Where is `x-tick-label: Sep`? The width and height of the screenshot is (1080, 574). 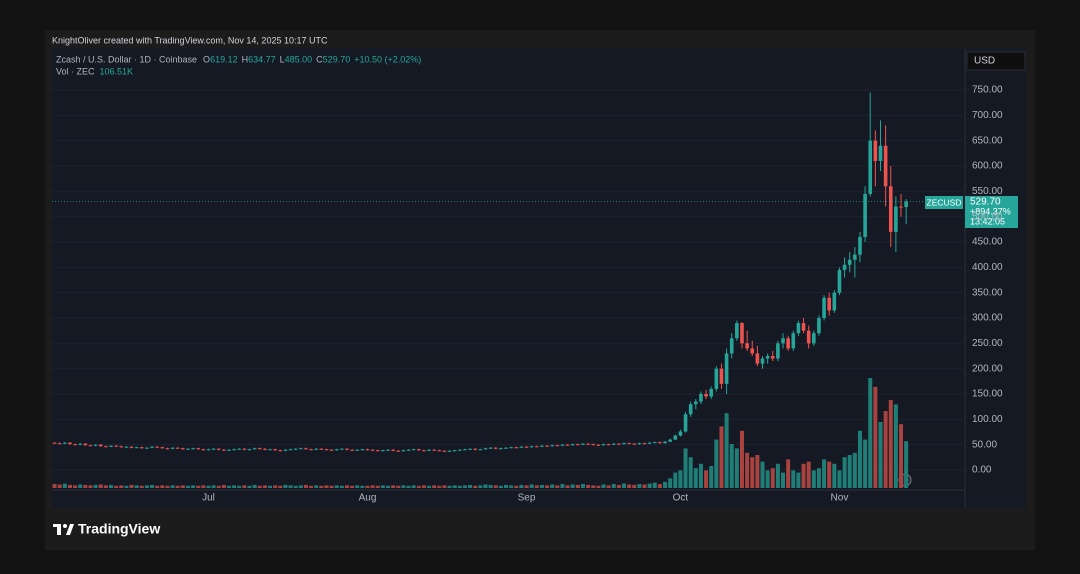
x-tick-label: Sep is located at coordinates (527, 498).